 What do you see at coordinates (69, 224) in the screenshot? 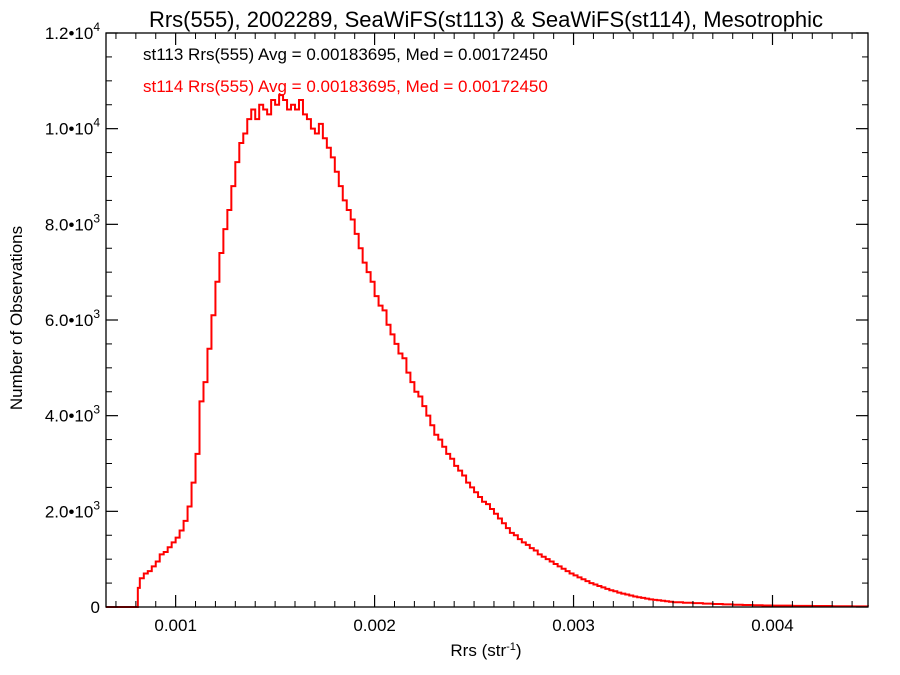
I see `y-tick-label-mantissa: 8.0•10` at bounding box center [69, 224].